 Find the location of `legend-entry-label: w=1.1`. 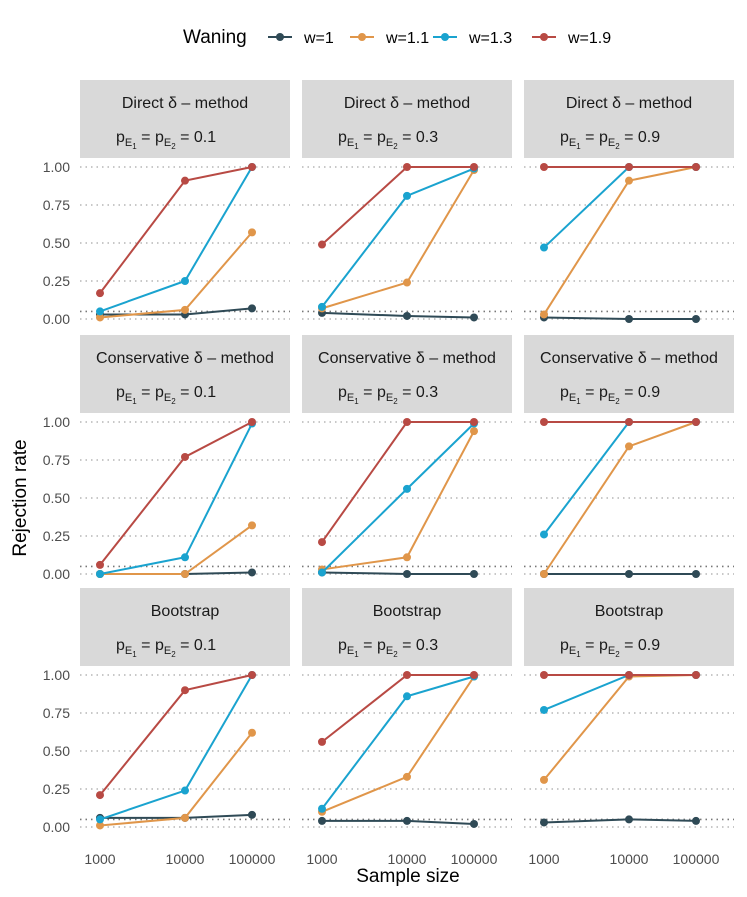

legend-entry-label: w=1.1 is located at coordinates (407, 38).